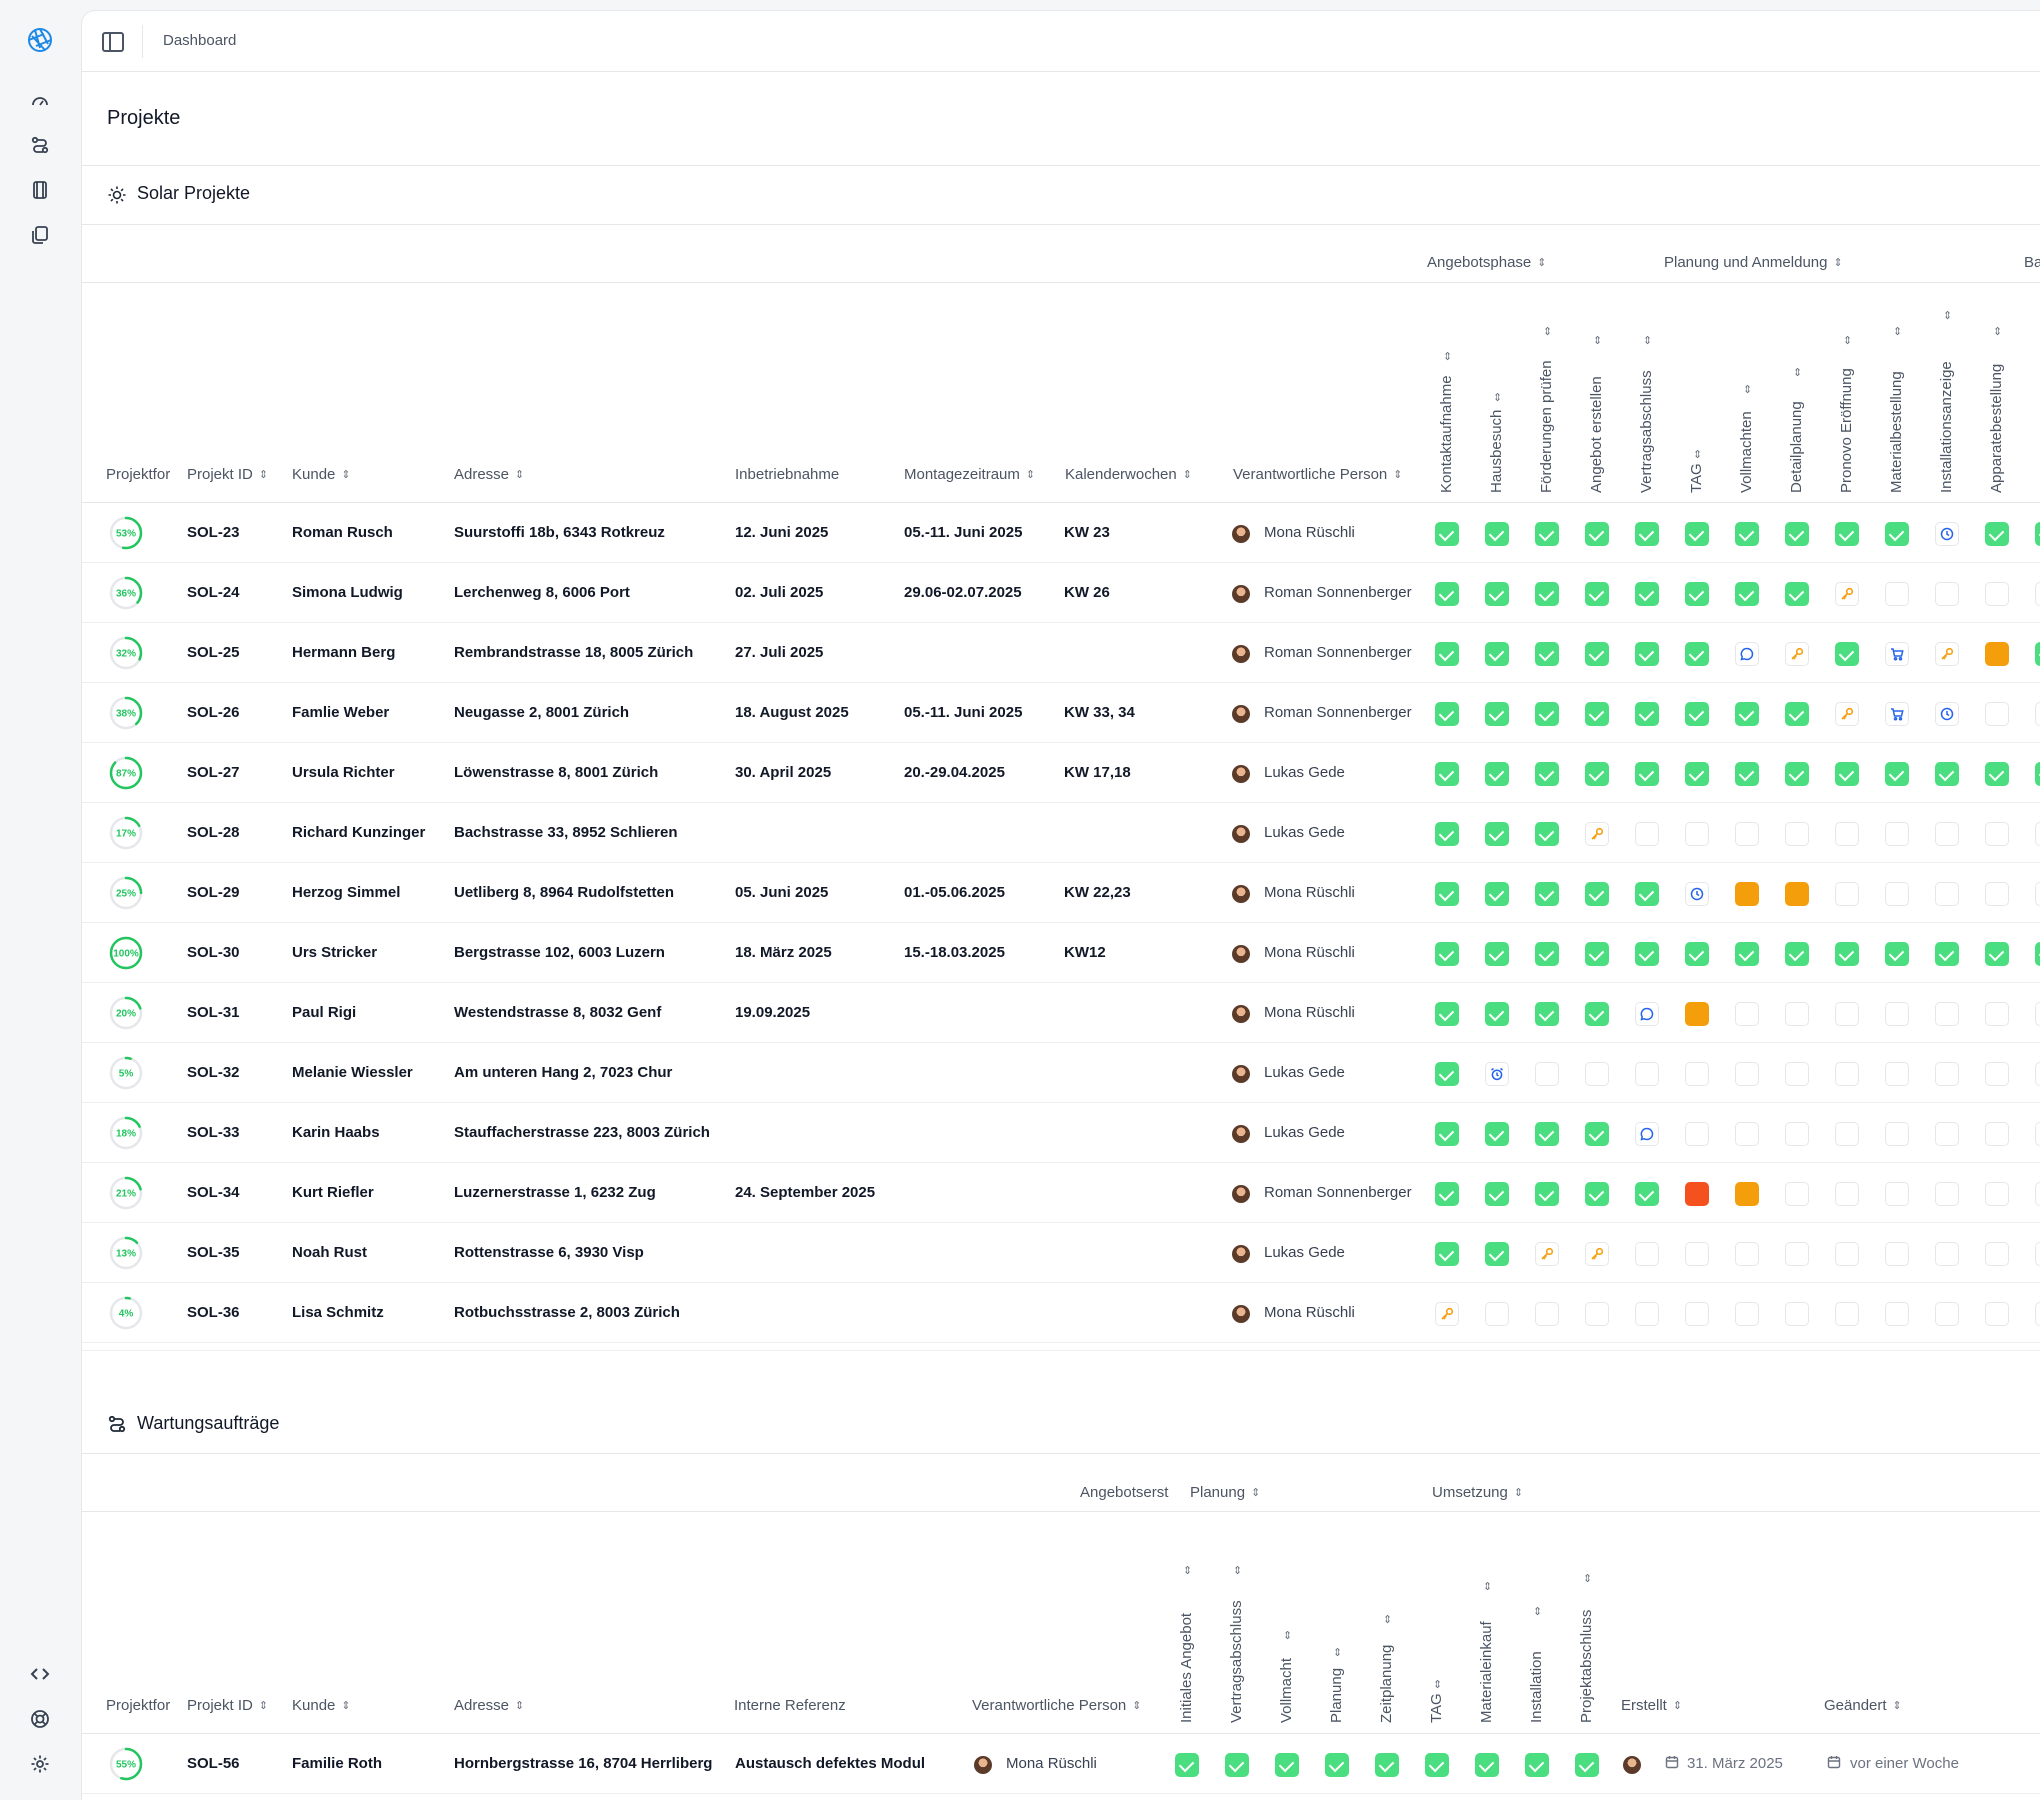 The image size is (2040, 1800). I want to click on phase-header: Kontaktaufnahme, so click(1446, 434).